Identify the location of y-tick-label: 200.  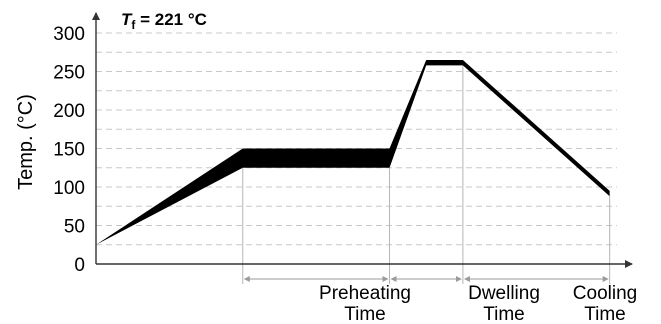
(69, 111).